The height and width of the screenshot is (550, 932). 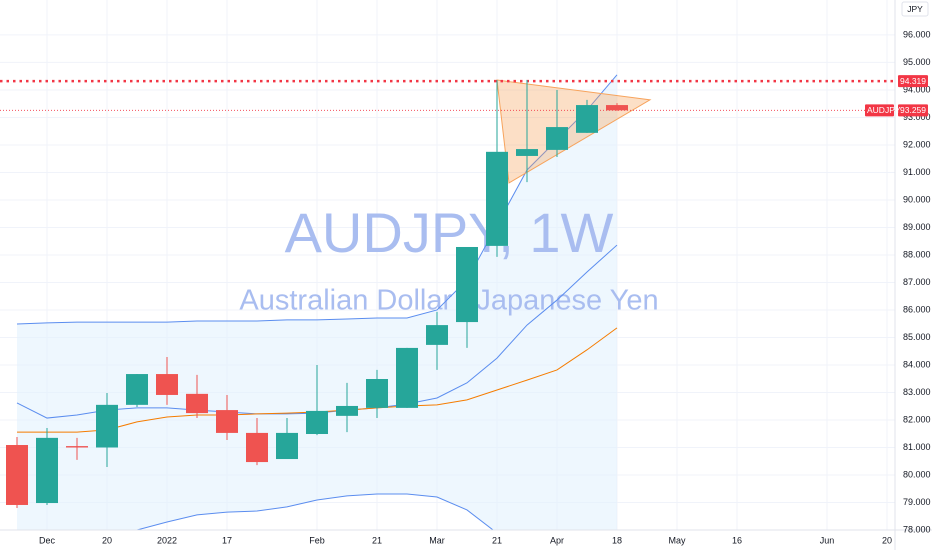 What do you see at coordinates (917, 117) in the screenshot?
I see `y-tick-label: 93.000` at bounding box center [917, 117].